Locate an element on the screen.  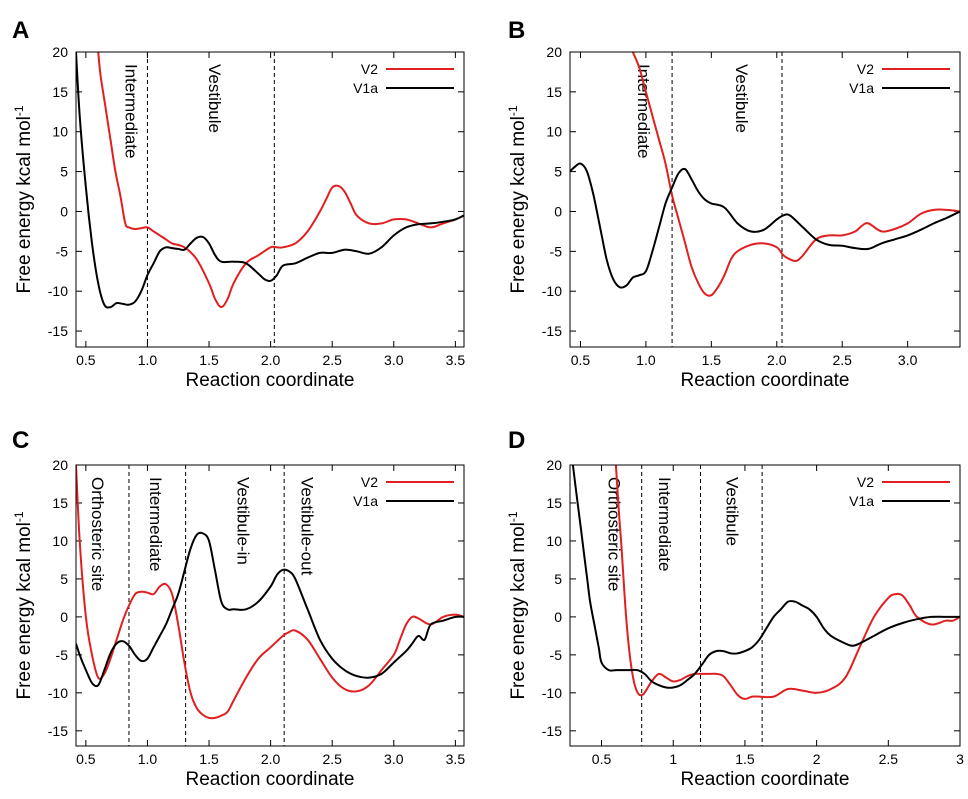
x-tick-label: 1 is located at coordinates (673, 759).